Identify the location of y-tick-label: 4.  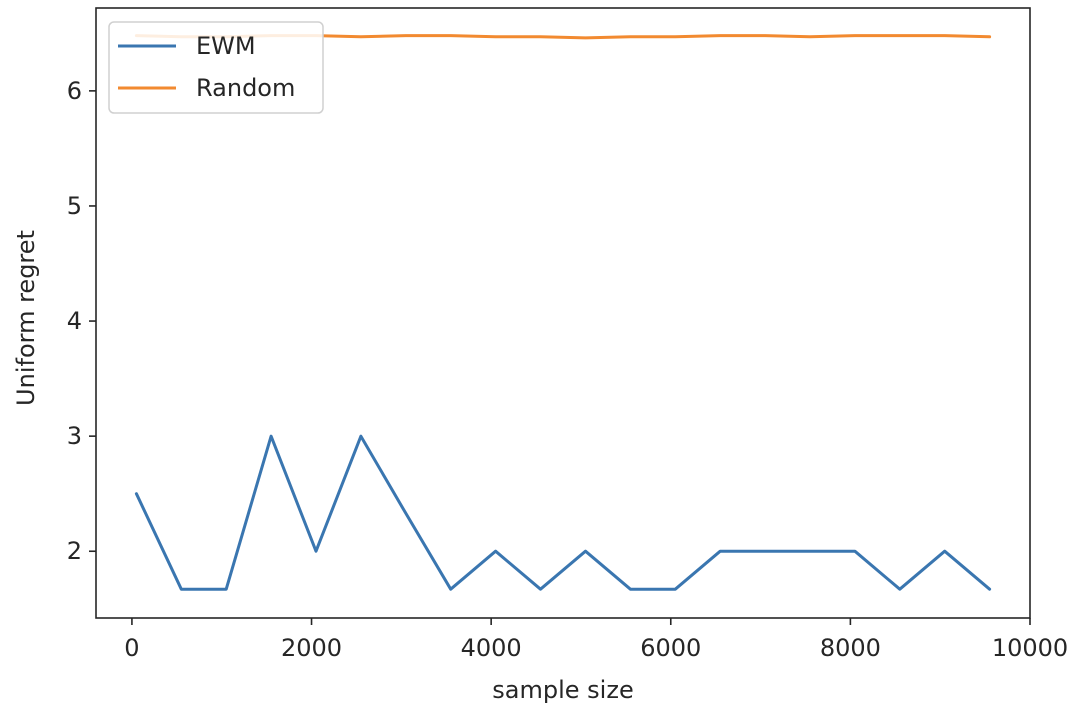
(74, 321).